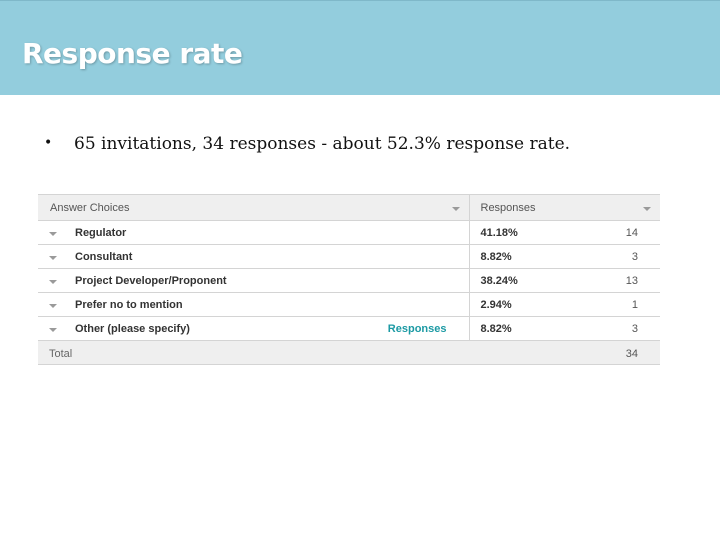 The width and height of the screenshot is (720, 540). What do you see at coordinates (564, 352) in the screenshot?
I see `total-count-cell: 34` at bounding box center [564, 352].